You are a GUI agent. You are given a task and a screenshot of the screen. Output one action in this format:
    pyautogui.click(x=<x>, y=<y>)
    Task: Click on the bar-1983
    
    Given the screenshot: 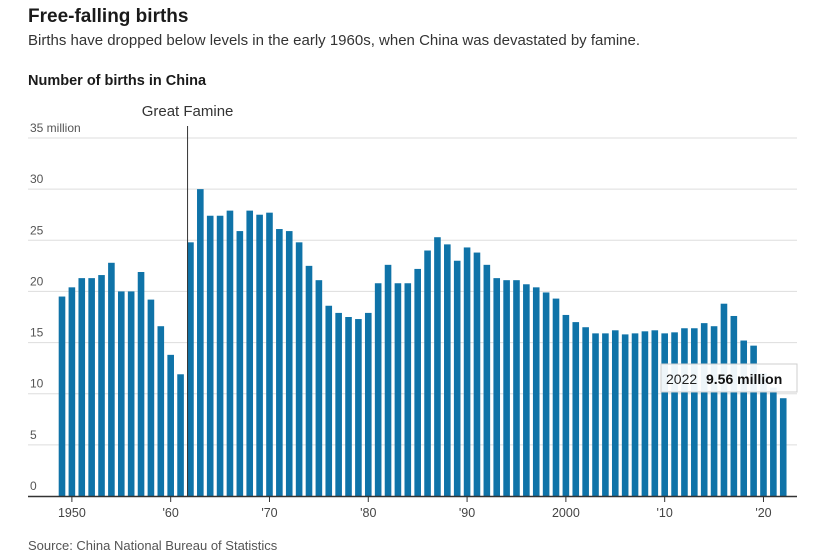 What is the action you would take?
    pyautogui.click(x=398, y=389)
    